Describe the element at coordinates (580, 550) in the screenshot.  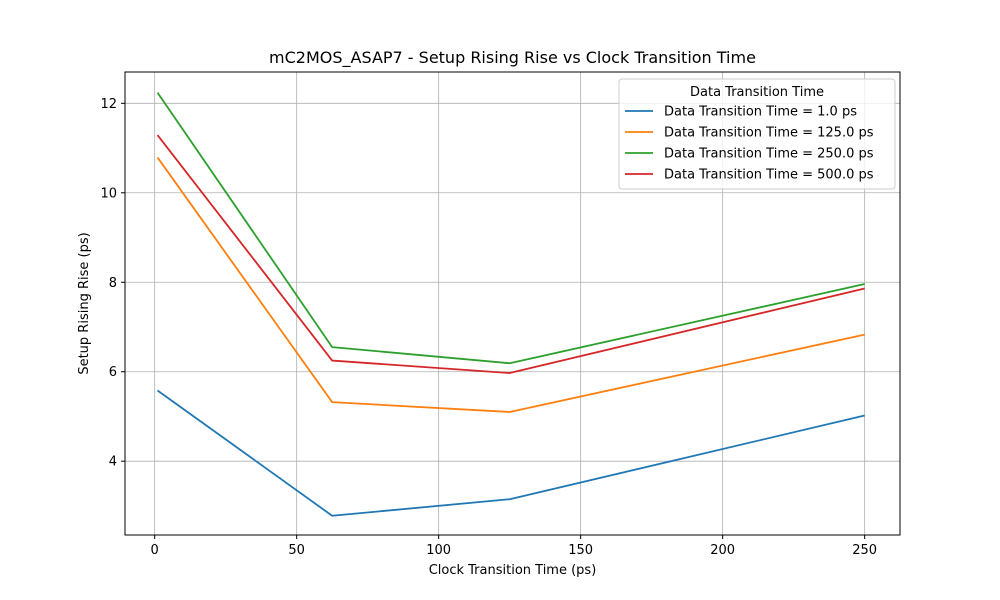
I see `x-tick-label: 150` at that location.